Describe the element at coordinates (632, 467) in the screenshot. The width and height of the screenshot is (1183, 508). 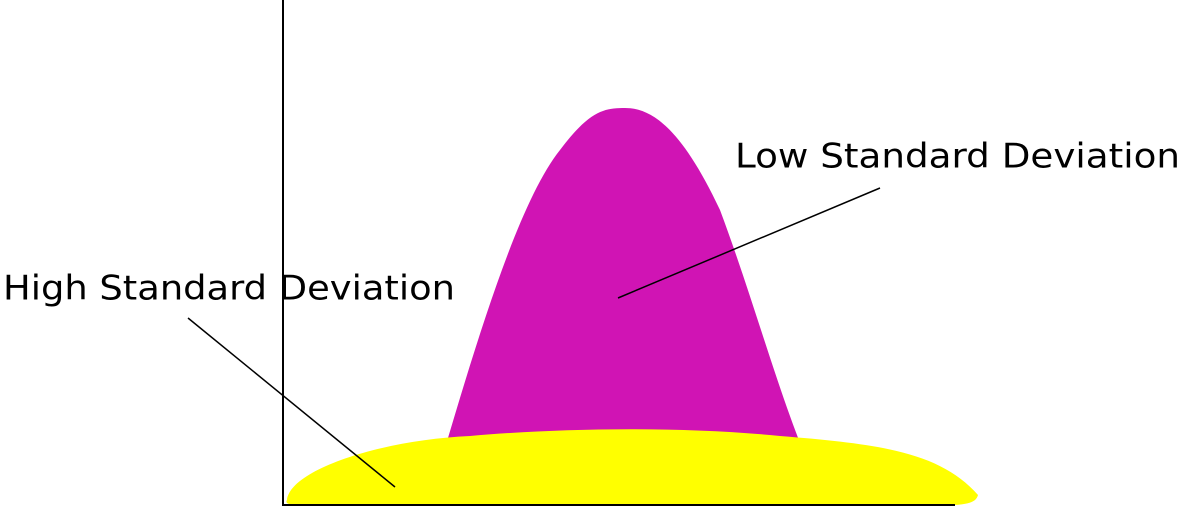
I see `high-sd-curve` at that location.